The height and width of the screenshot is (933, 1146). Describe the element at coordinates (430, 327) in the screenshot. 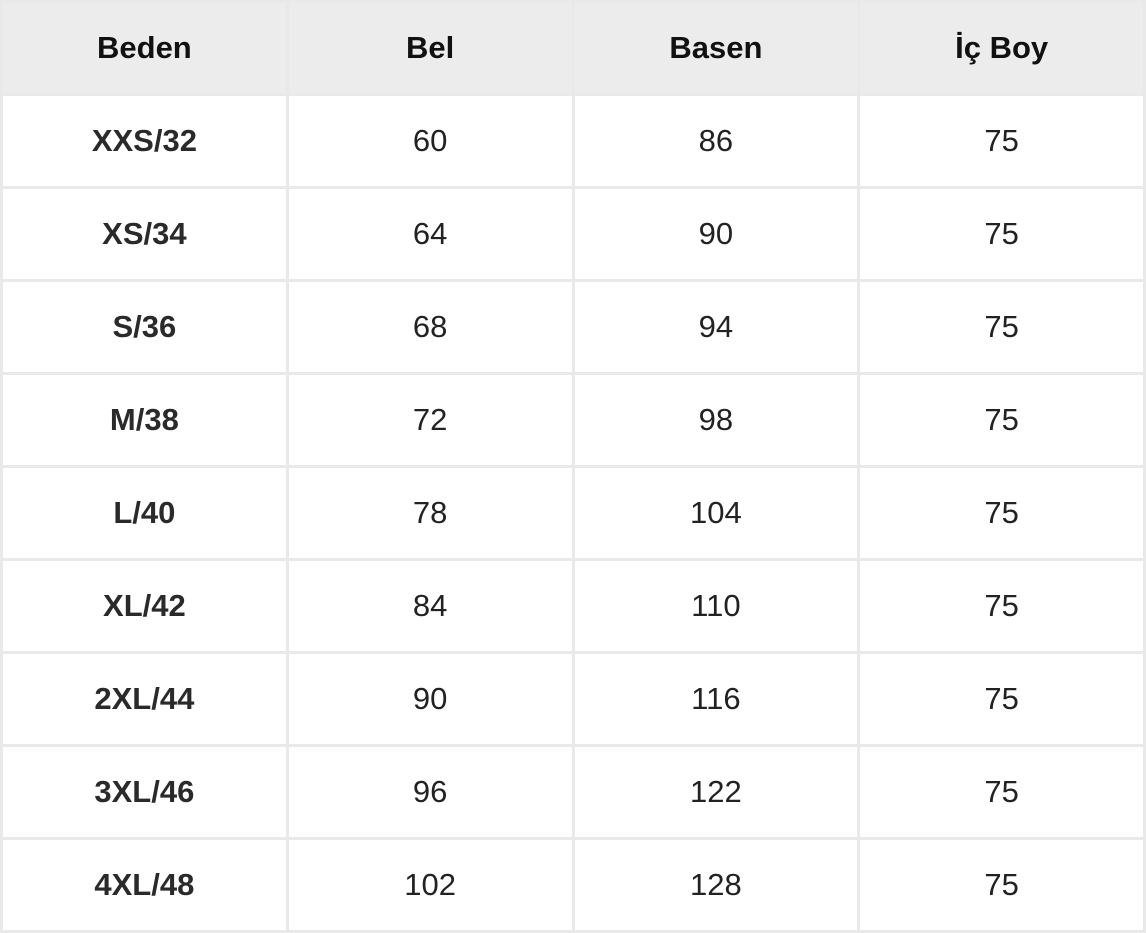

I see `waist-cell: 68` at that location.